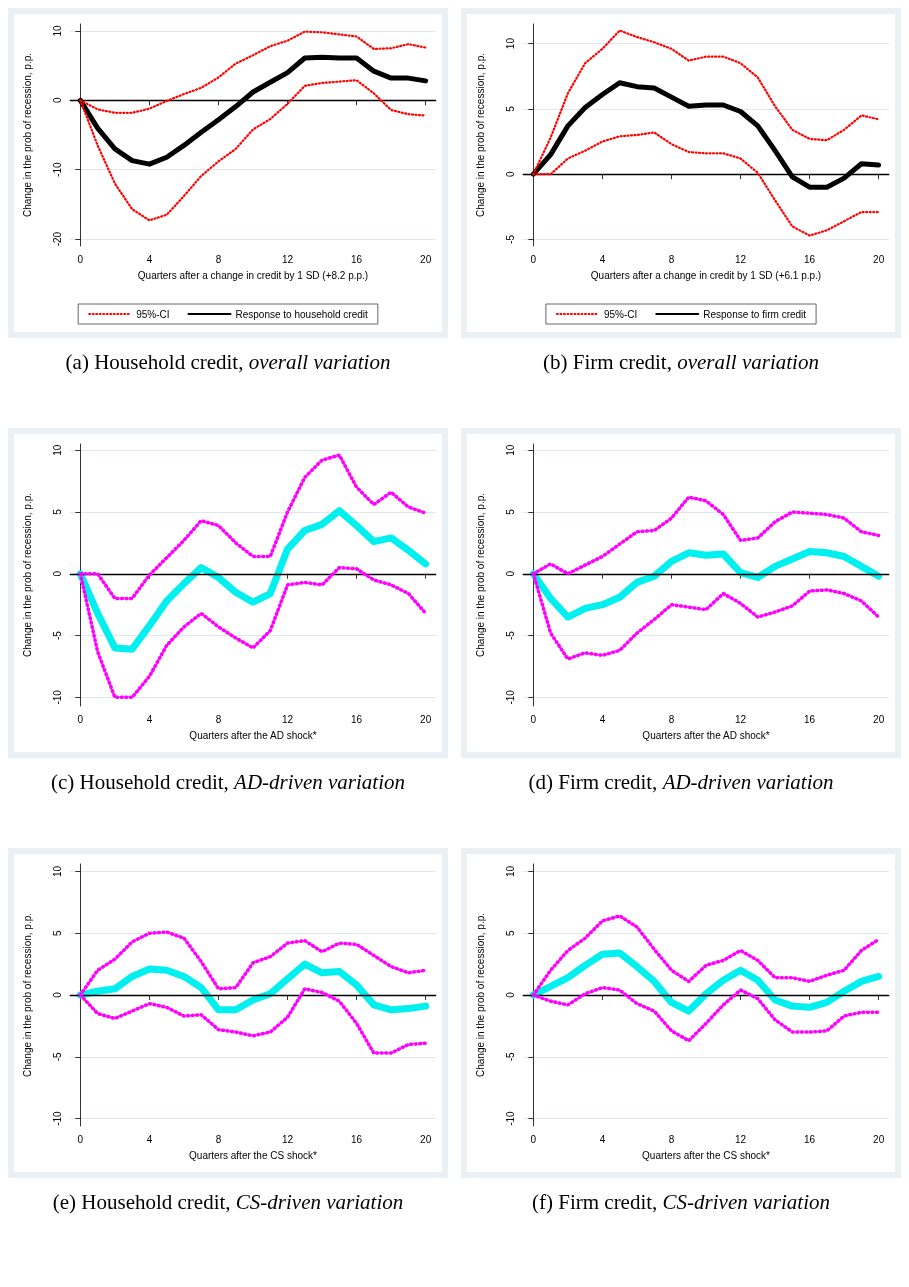 This screenshot has width=909, height=1287. What do you see at coordinates (253, 275) in the screenshot?
I see `x-axis-title: Quarters after a change in credit by 1 SD (+8.2 p.p.)` at bounding box center [253, 275].